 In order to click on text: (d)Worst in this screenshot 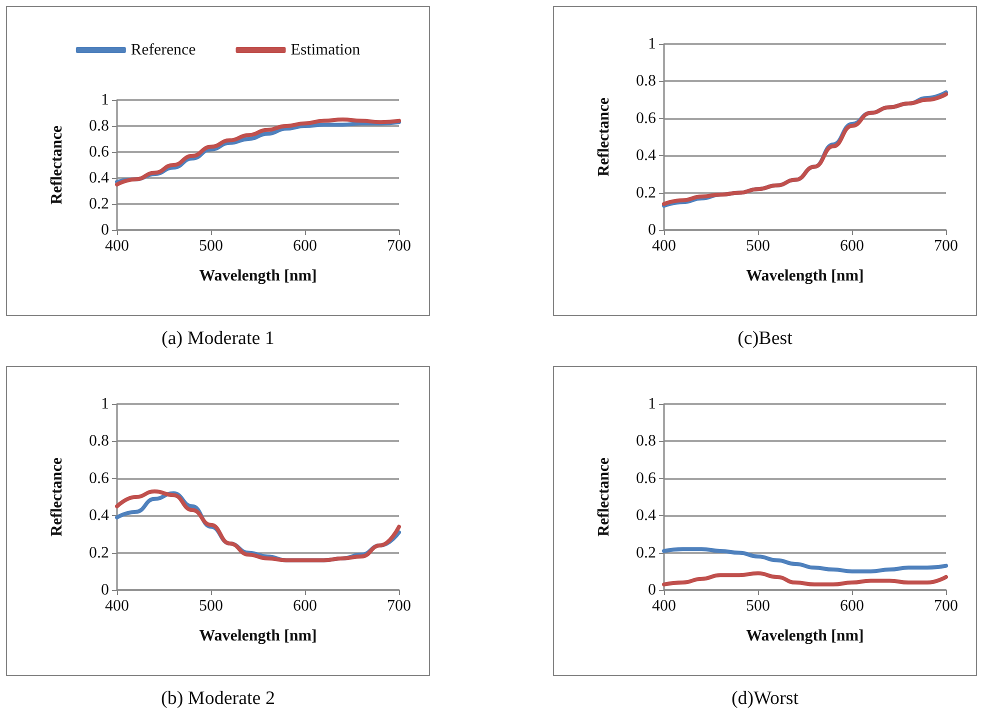, I will do `click(765, 699)`.